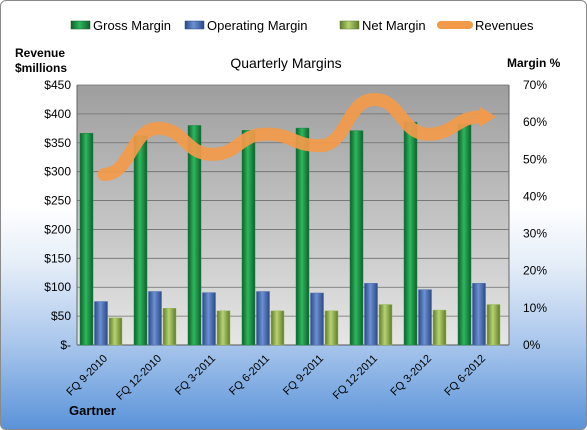  I want to click on right-tick-label: 70%, so click(535, 85).